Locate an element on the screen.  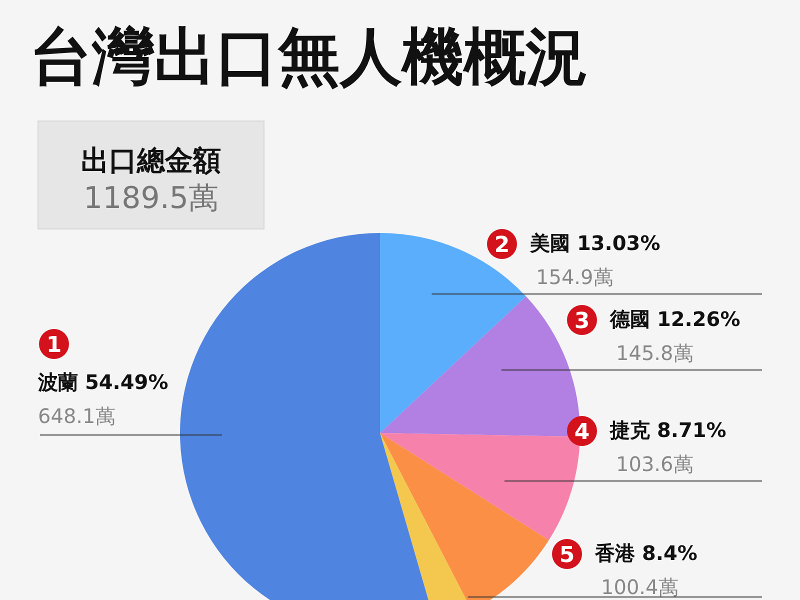
text: 145.8萬 is located at coordinates (655, 353).